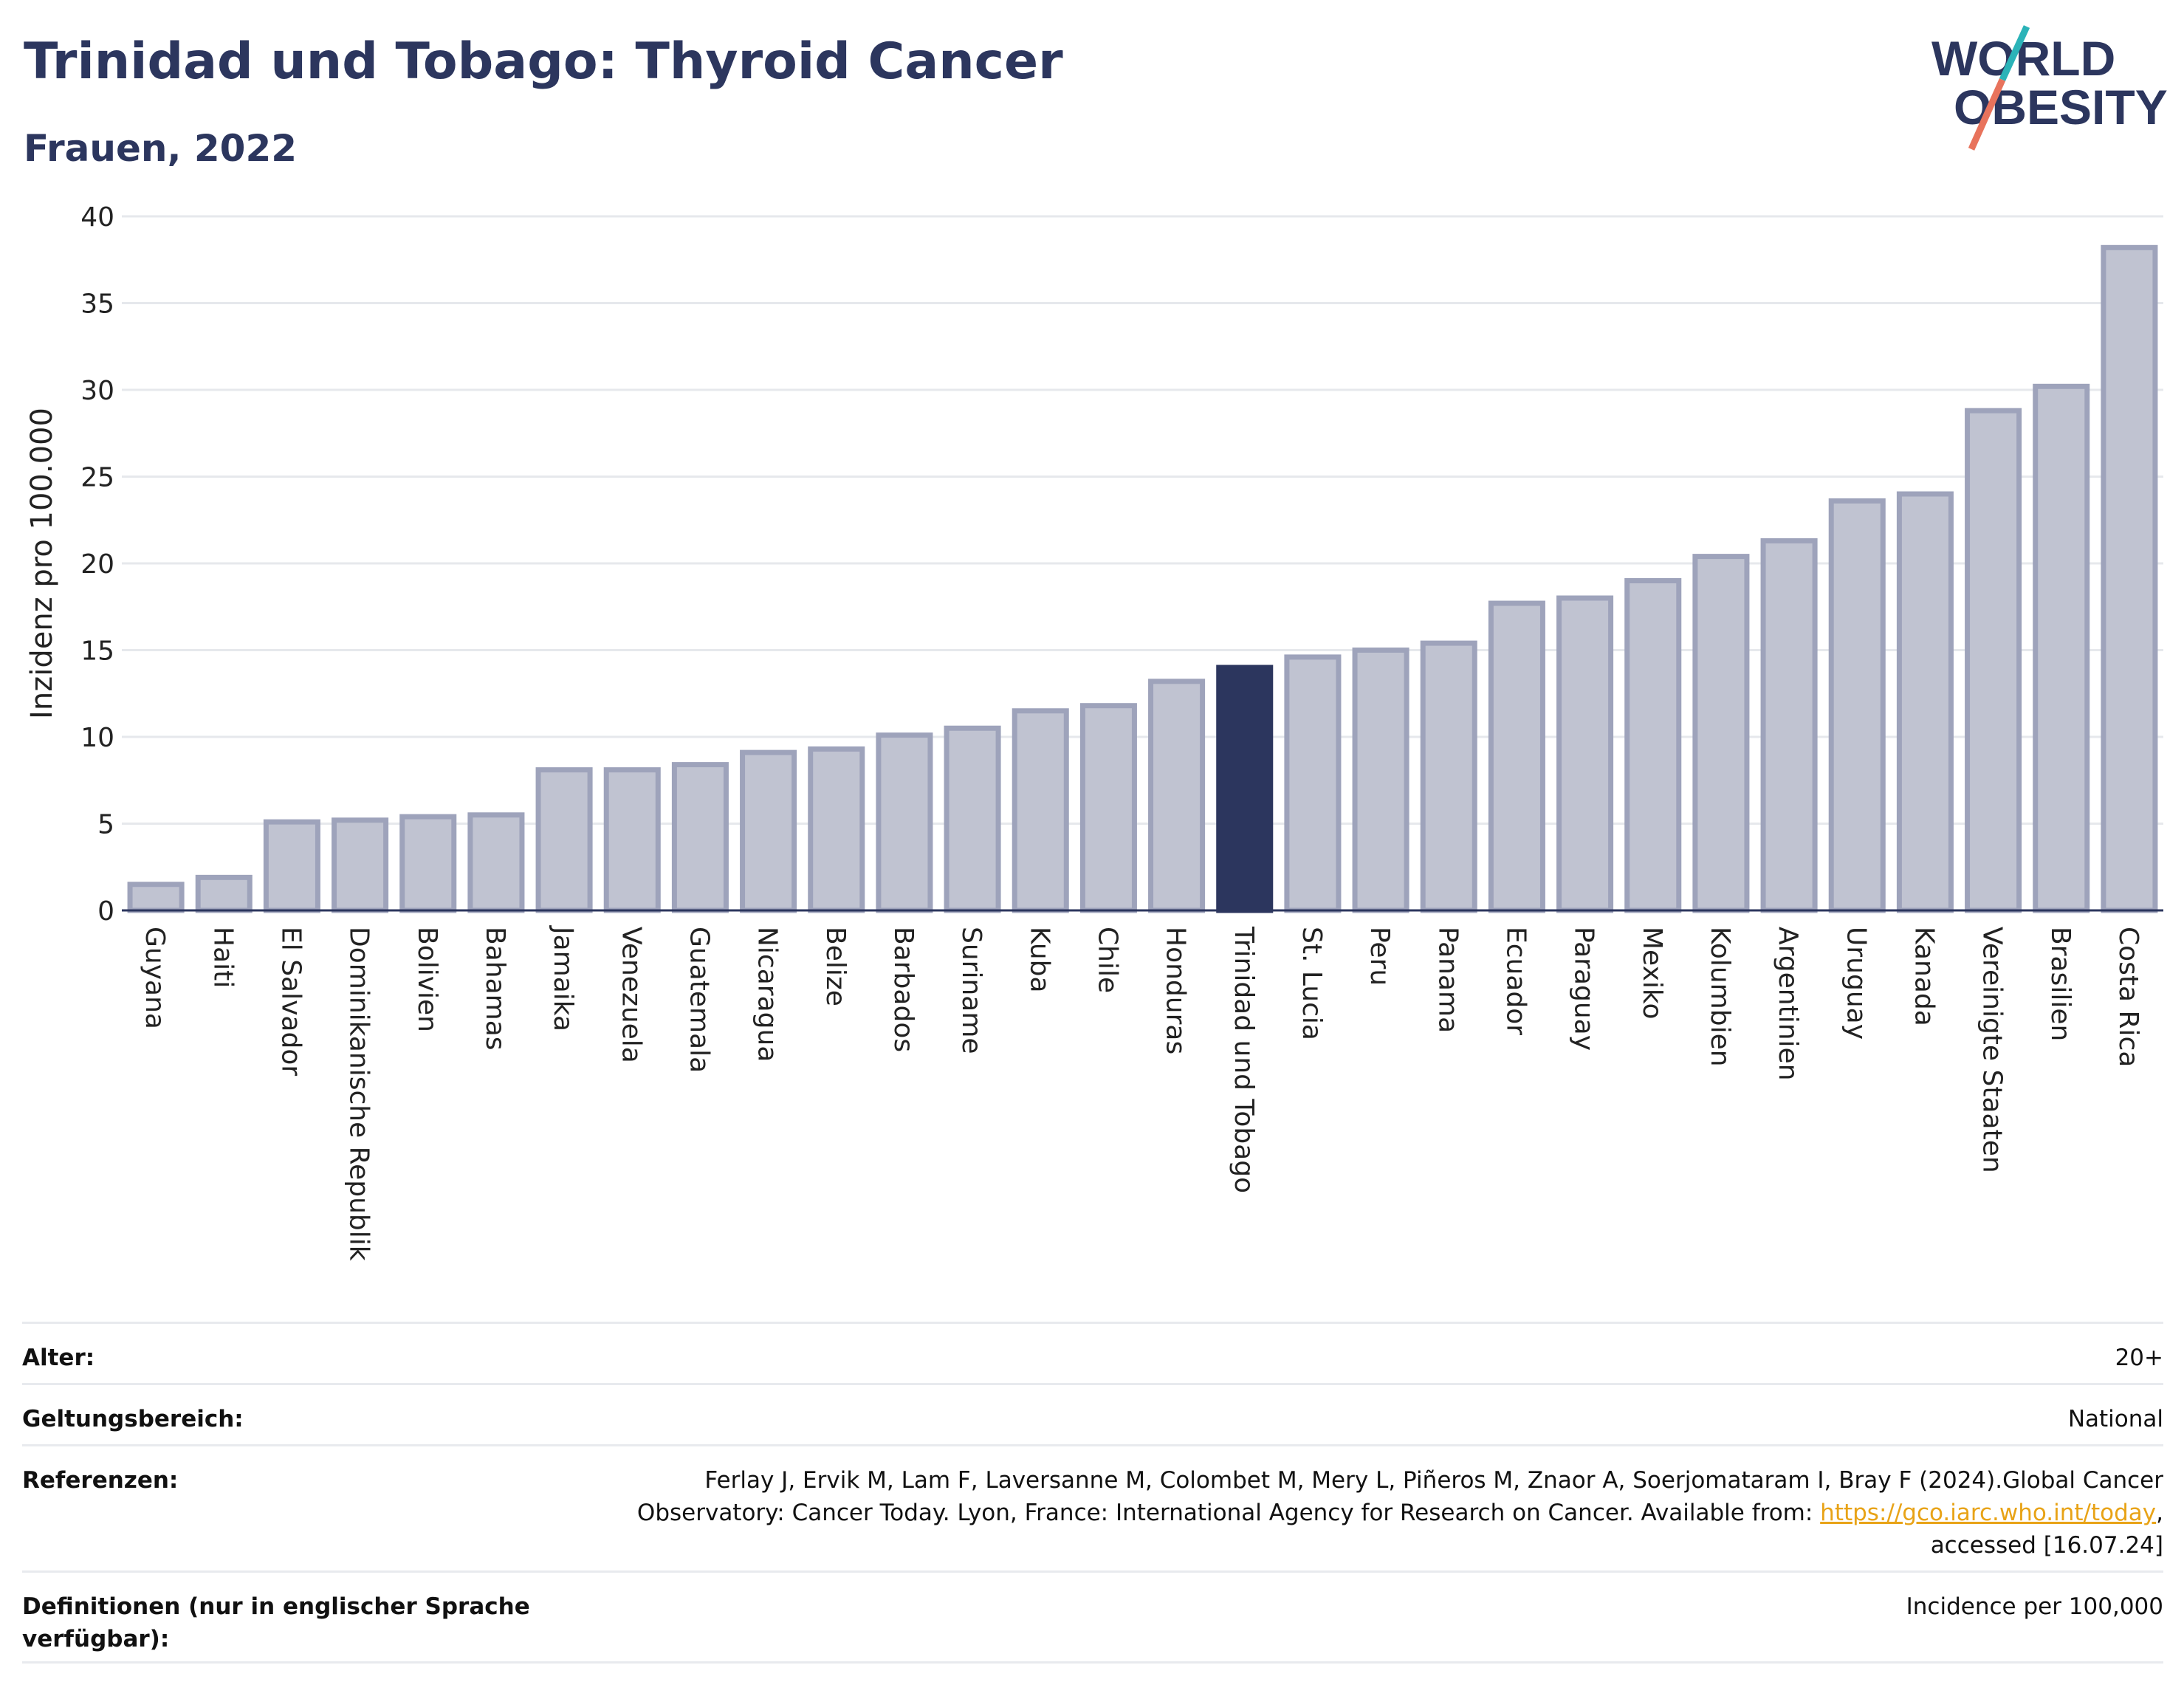  What do you see at coordinates (101, 1480) in the screenshot?
I see `references-label: Referenzen:` at bounding box center [101, 1480].